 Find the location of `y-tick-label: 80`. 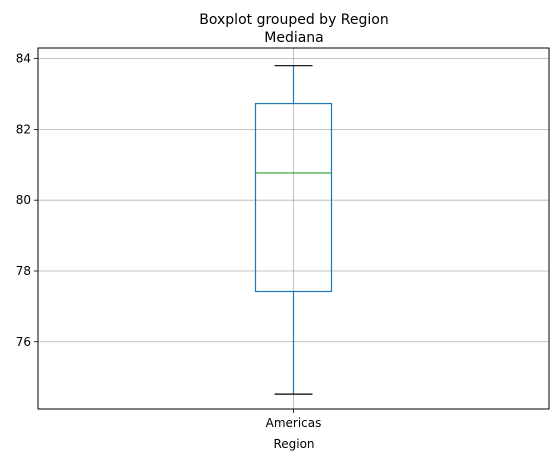

y-tick-label: 80 is located at coordinates (23, 200).